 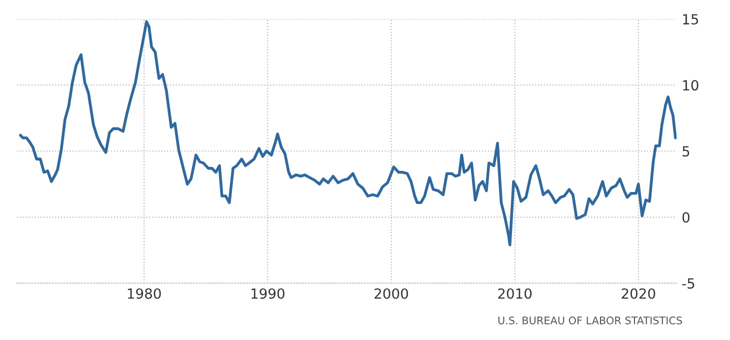 What do you see at coordinates (515, 293) in the screenshot?
I see `x-tick-label: 2010` at bounding box center [515, 293].